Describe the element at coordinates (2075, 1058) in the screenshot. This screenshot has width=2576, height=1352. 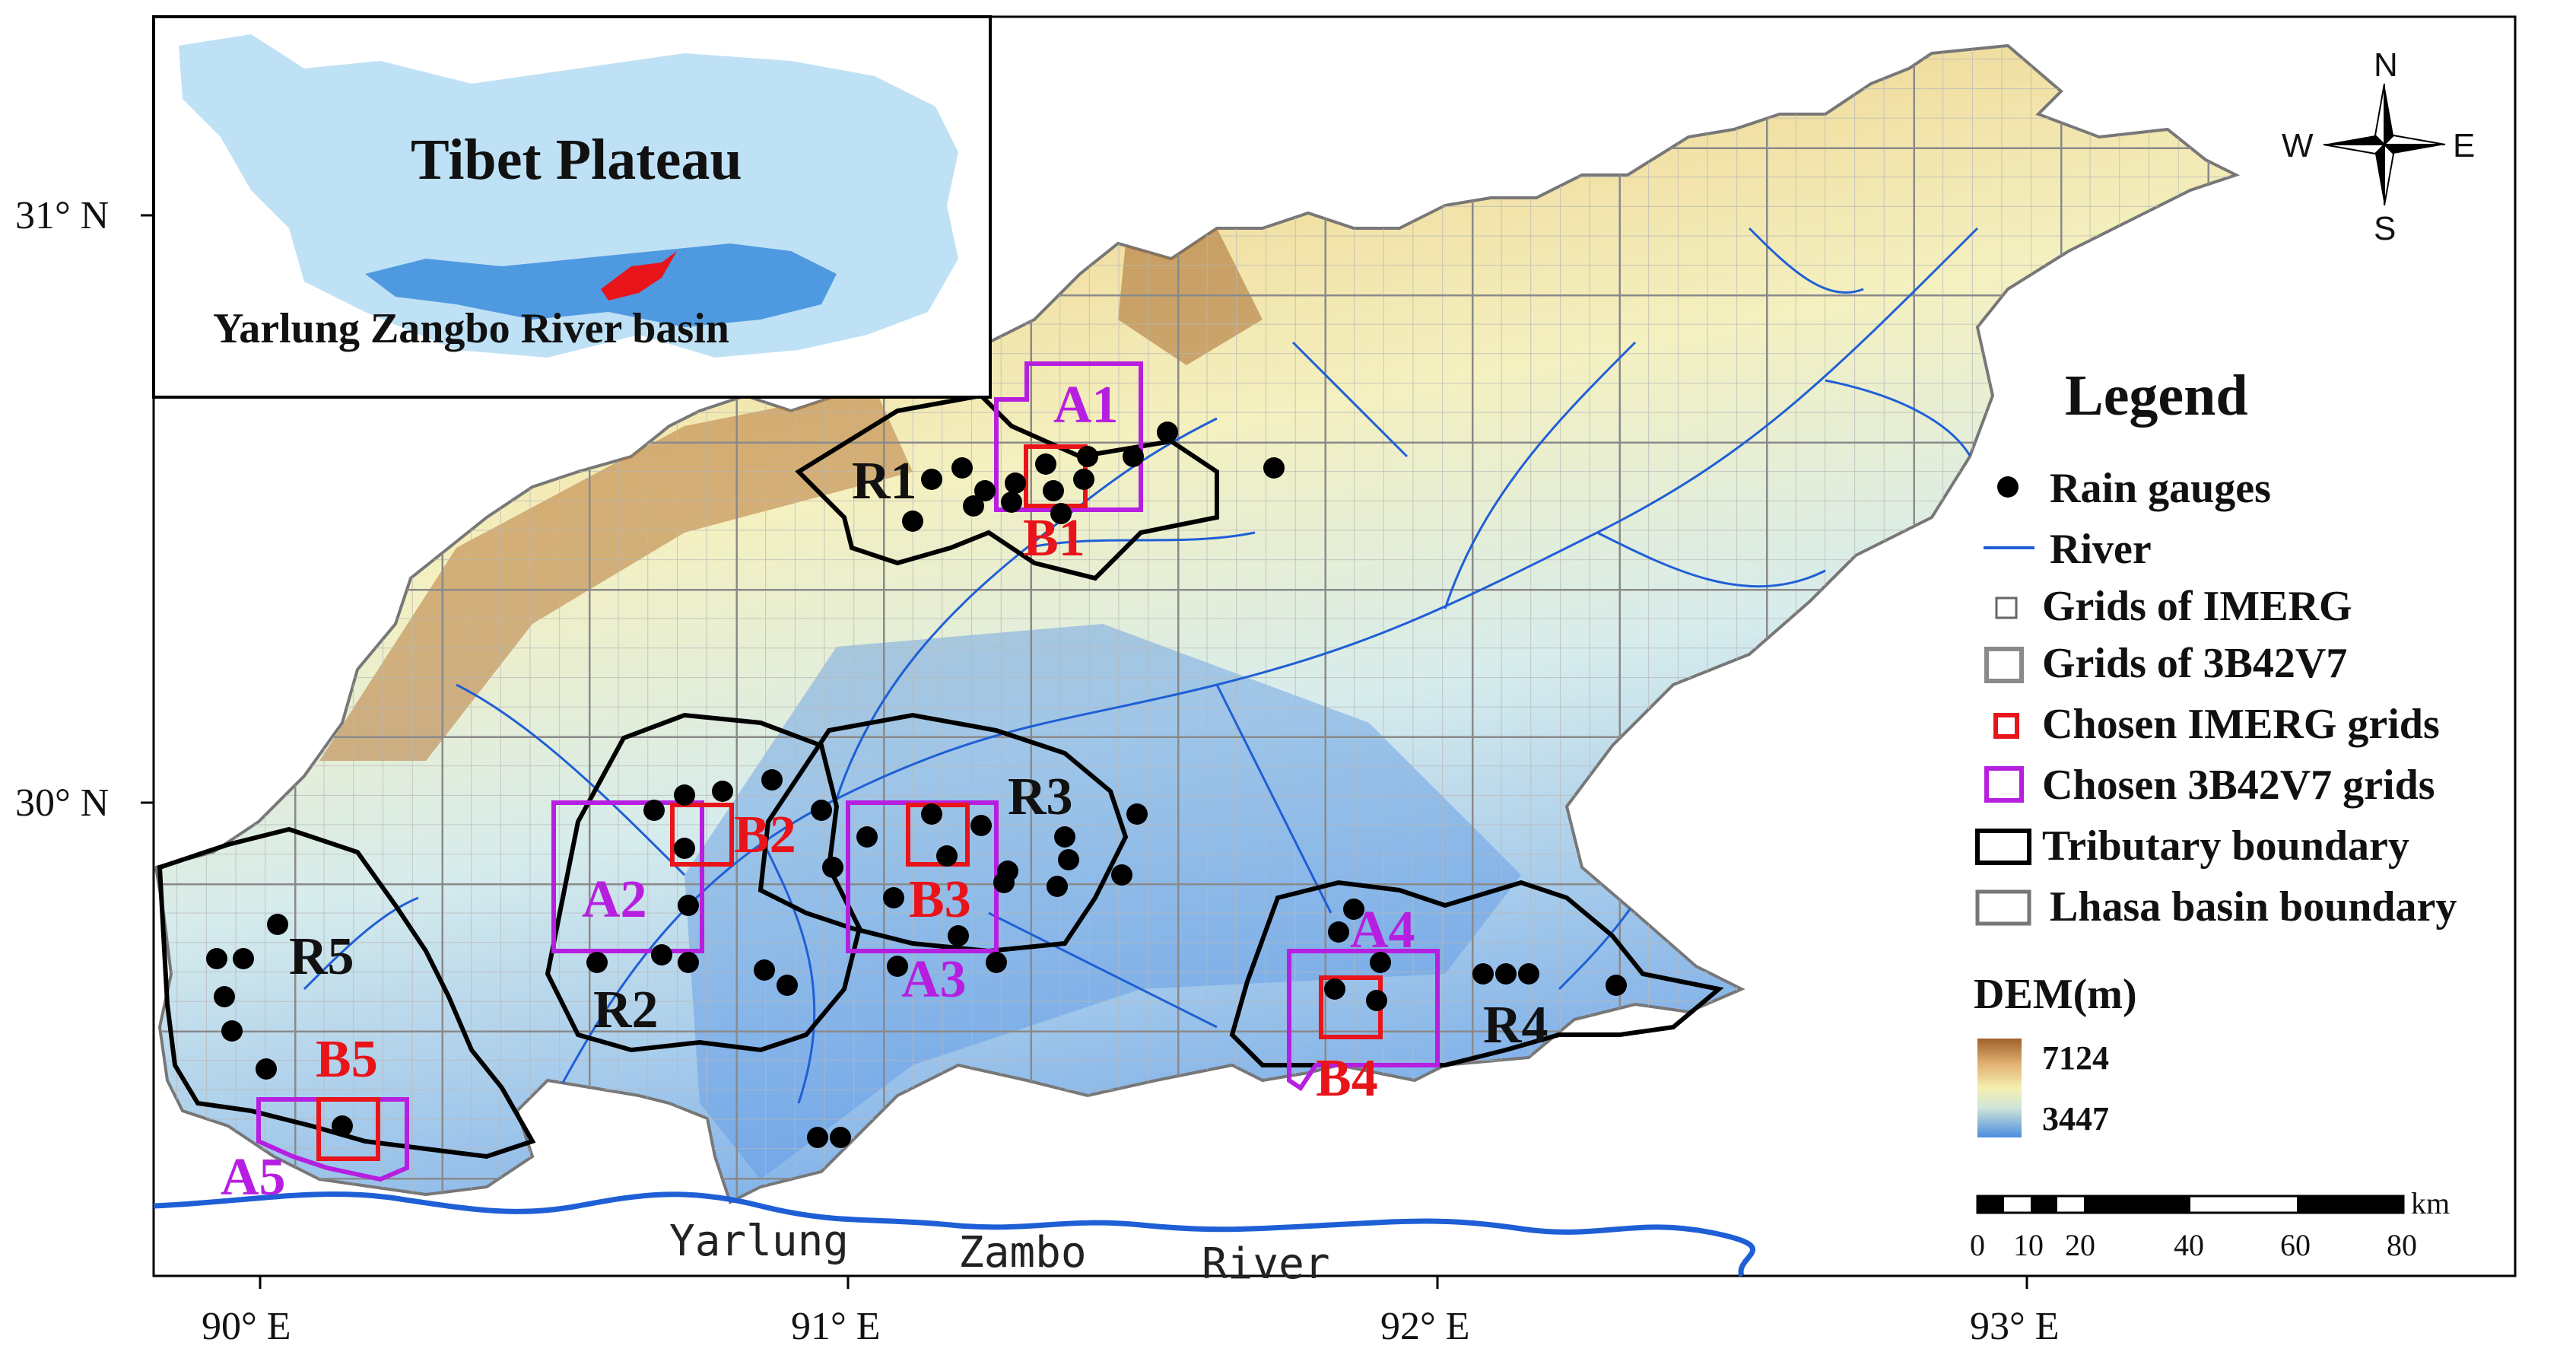
I see `dem-max-label: 7124` at that location.